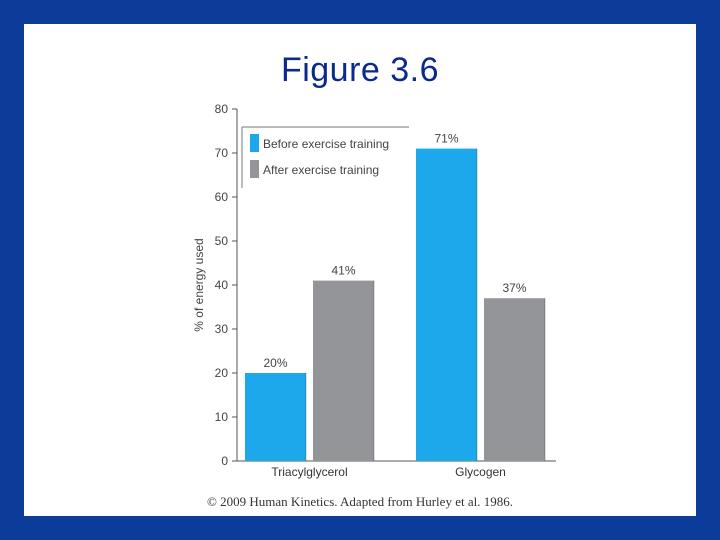  Describe the element at coordinates (326, 144) in the screenshot. I see `legend-label: Before exercise training` at that location.